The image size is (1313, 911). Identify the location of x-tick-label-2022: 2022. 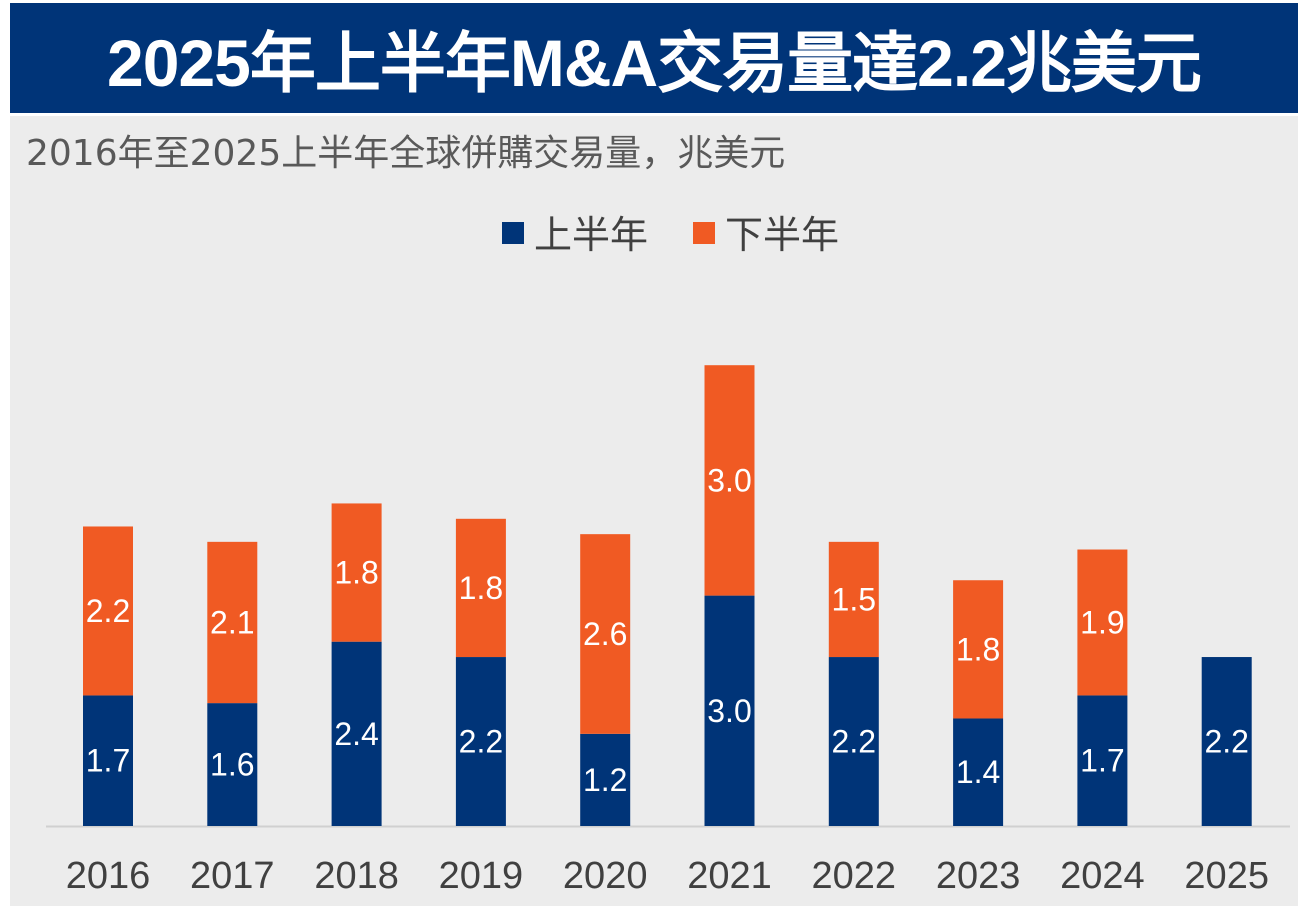
(854, 876).